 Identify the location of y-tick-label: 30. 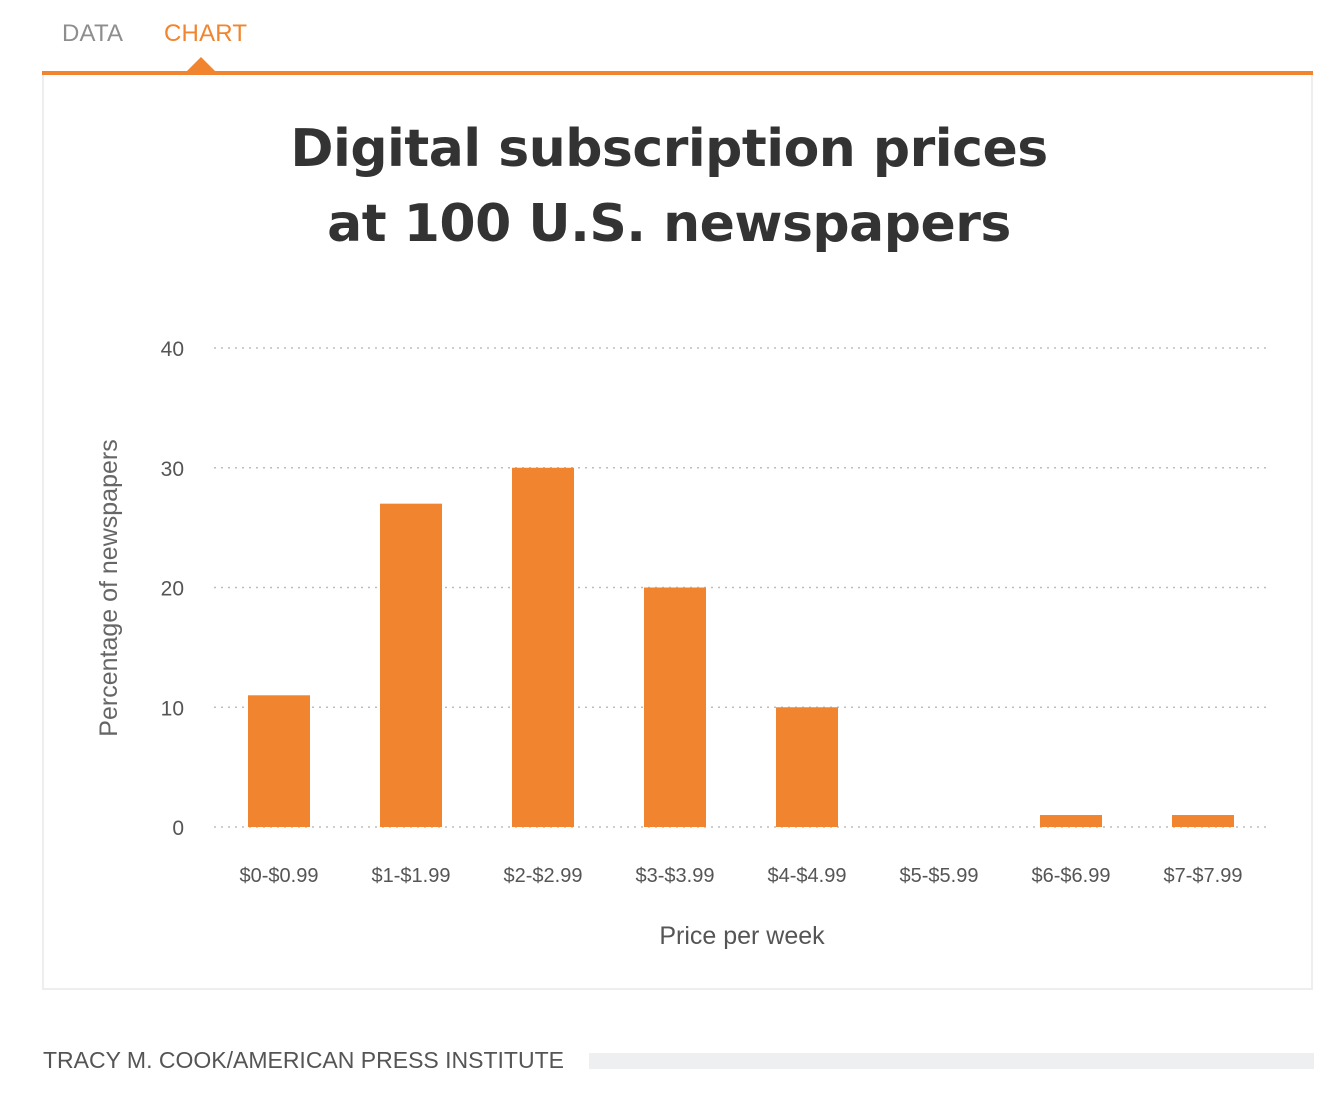
(172, 469).